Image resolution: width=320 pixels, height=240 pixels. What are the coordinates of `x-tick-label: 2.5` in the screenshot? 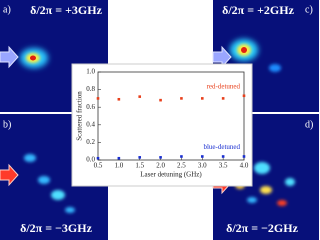 It's located at (181, 166).